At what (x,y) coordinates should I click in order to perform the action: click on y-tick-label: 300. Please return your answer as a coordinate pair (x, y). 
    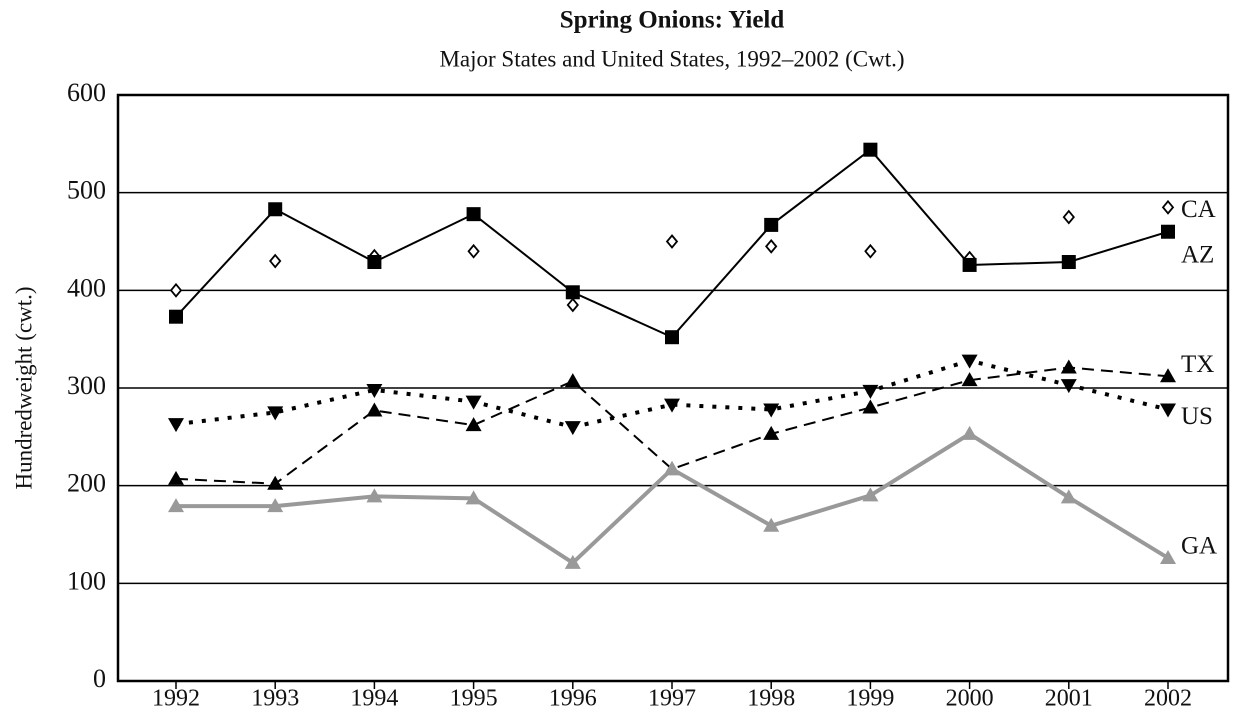
    Looking at the image, I should click on (86, 385).